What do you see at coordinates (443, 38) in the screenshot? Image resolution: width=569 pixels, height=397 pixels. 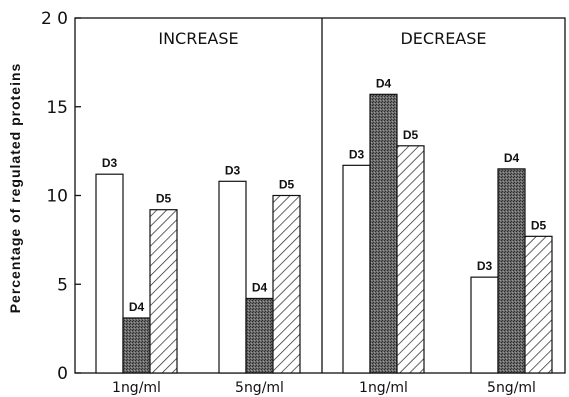 I see `panel-title: DECREASE` at bounding box center [443, 38].